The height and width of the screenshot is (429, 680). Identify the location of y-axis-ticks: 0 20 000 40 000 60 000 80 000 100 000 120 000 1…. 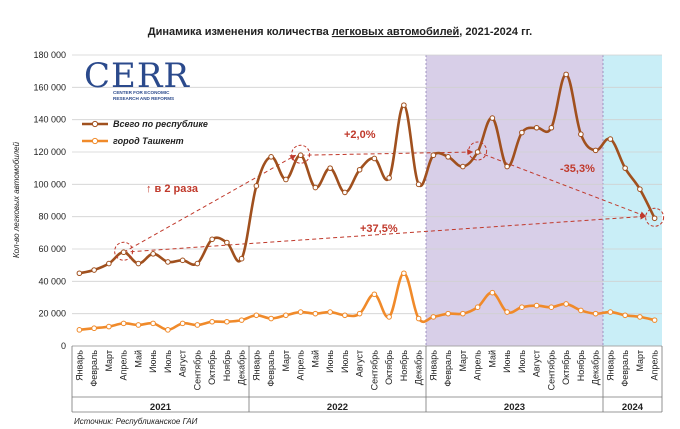
(49, 200).